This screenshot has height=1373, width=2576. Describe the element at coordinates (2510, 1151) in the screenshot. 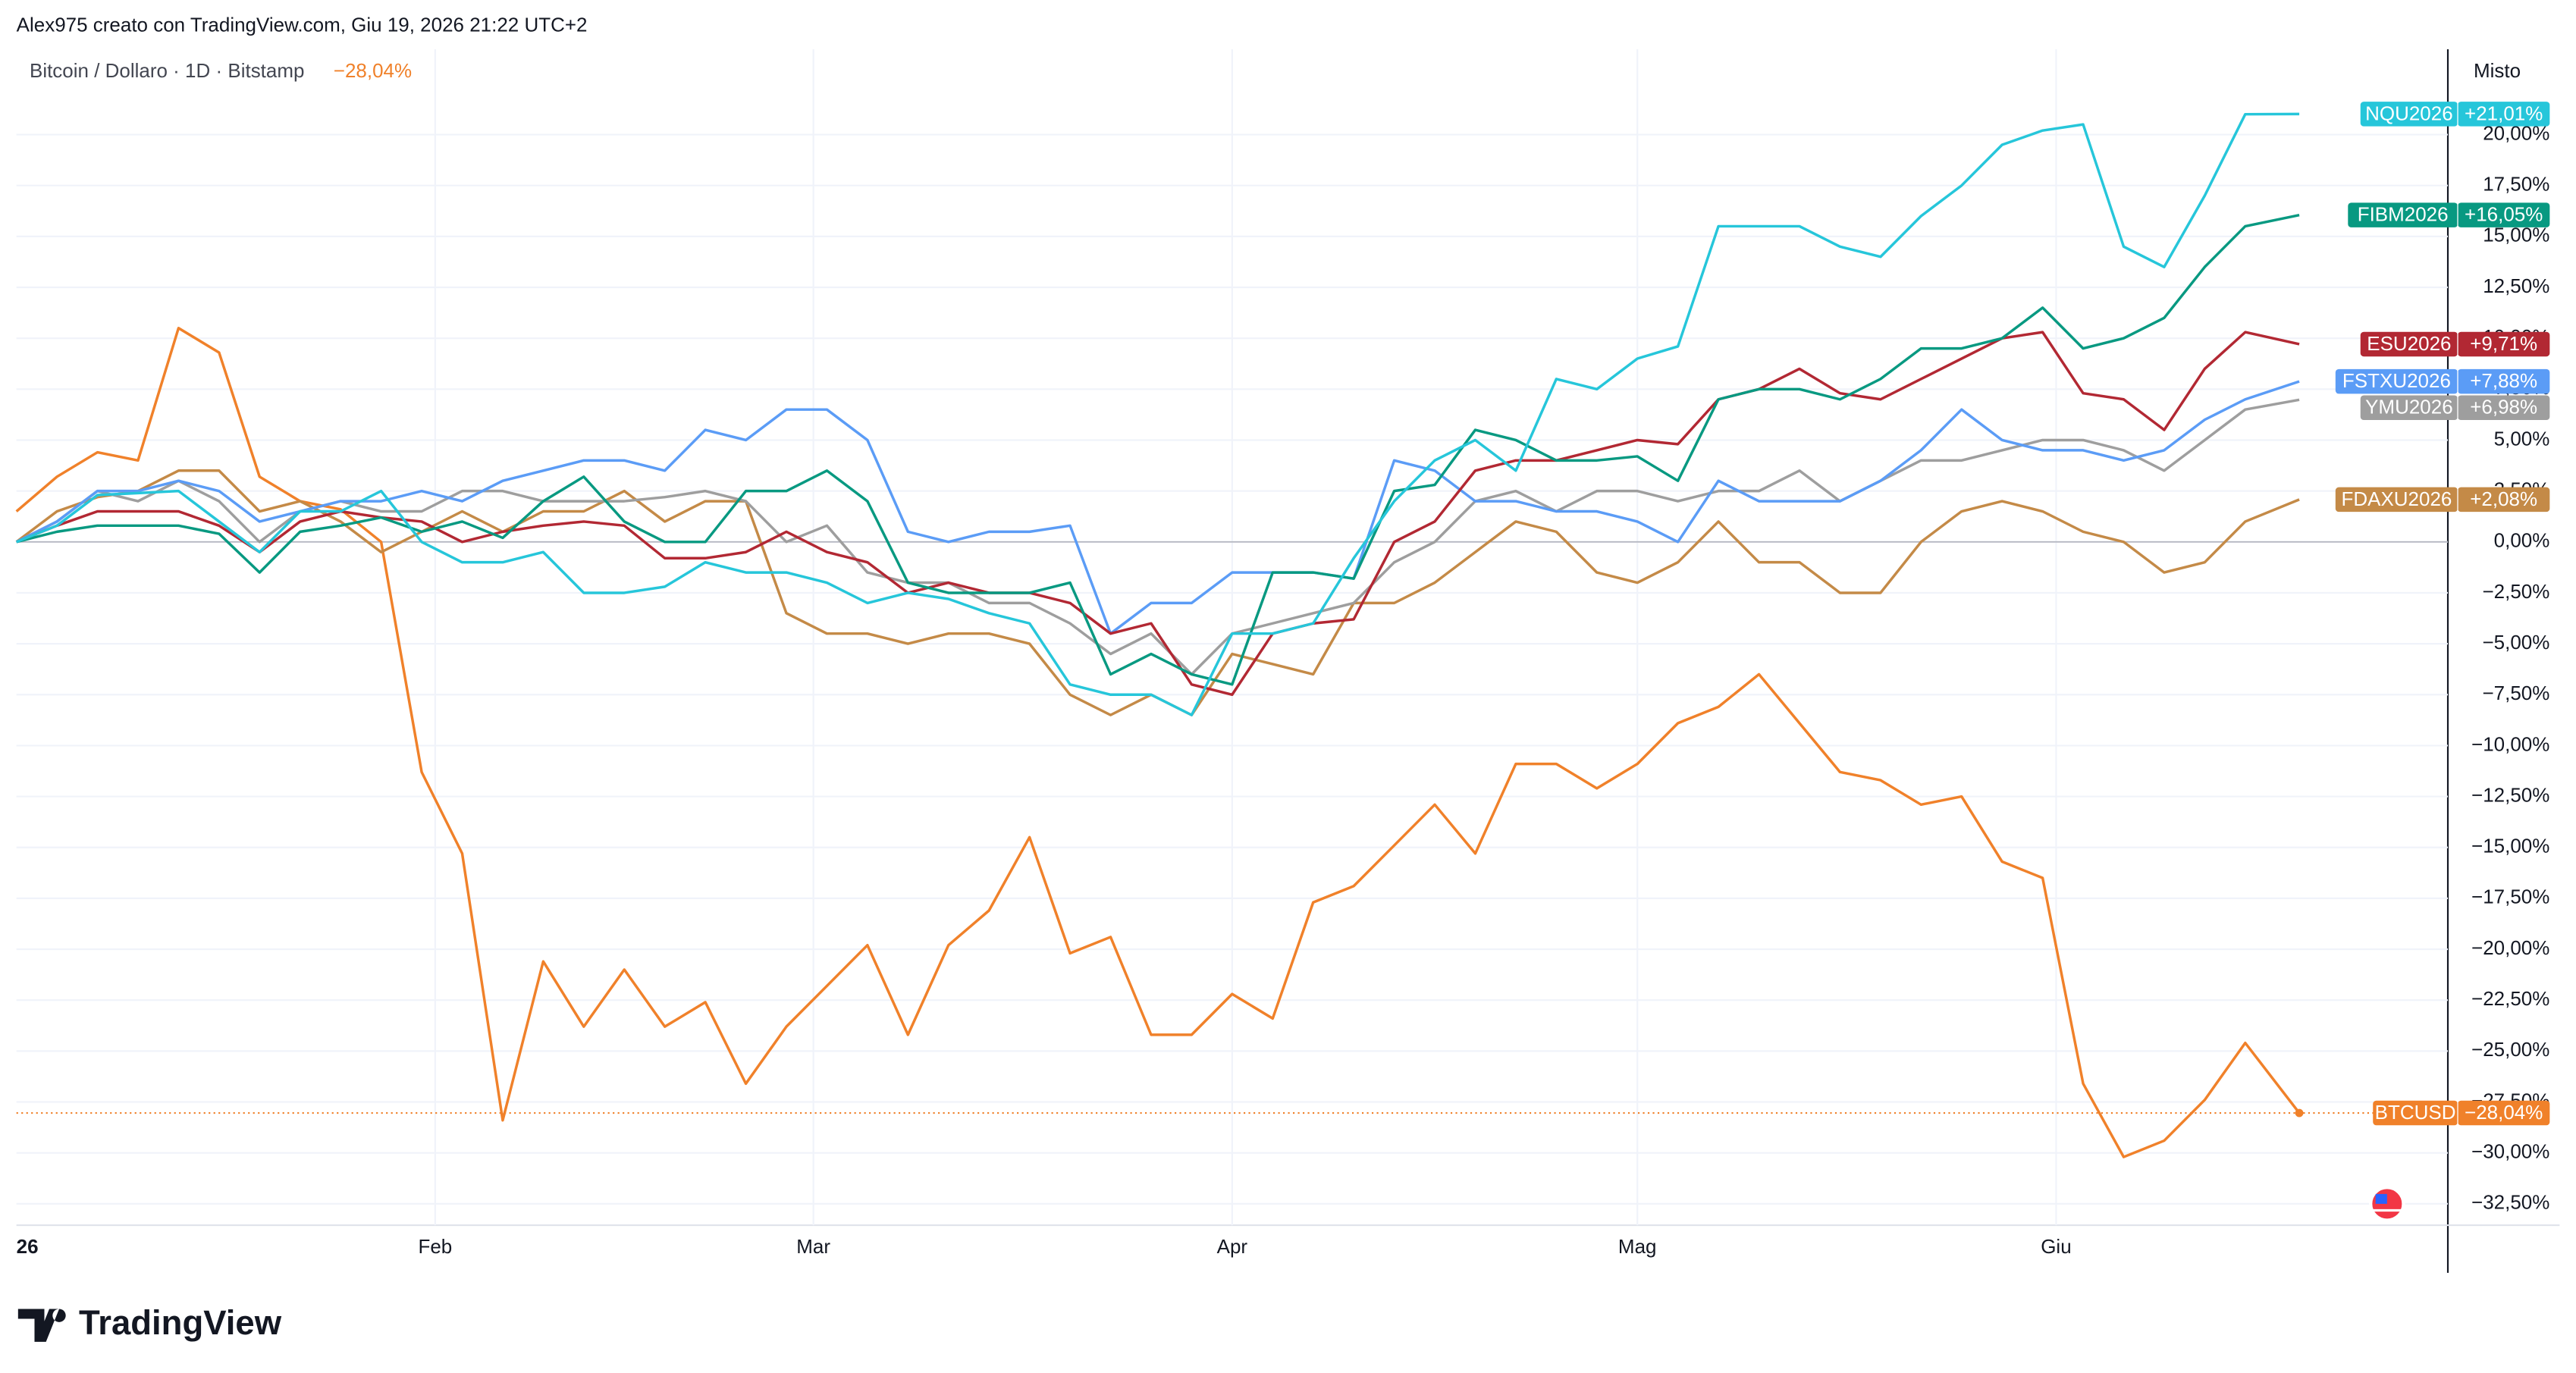

I see `y-tick-label: −30,00%` at that location.